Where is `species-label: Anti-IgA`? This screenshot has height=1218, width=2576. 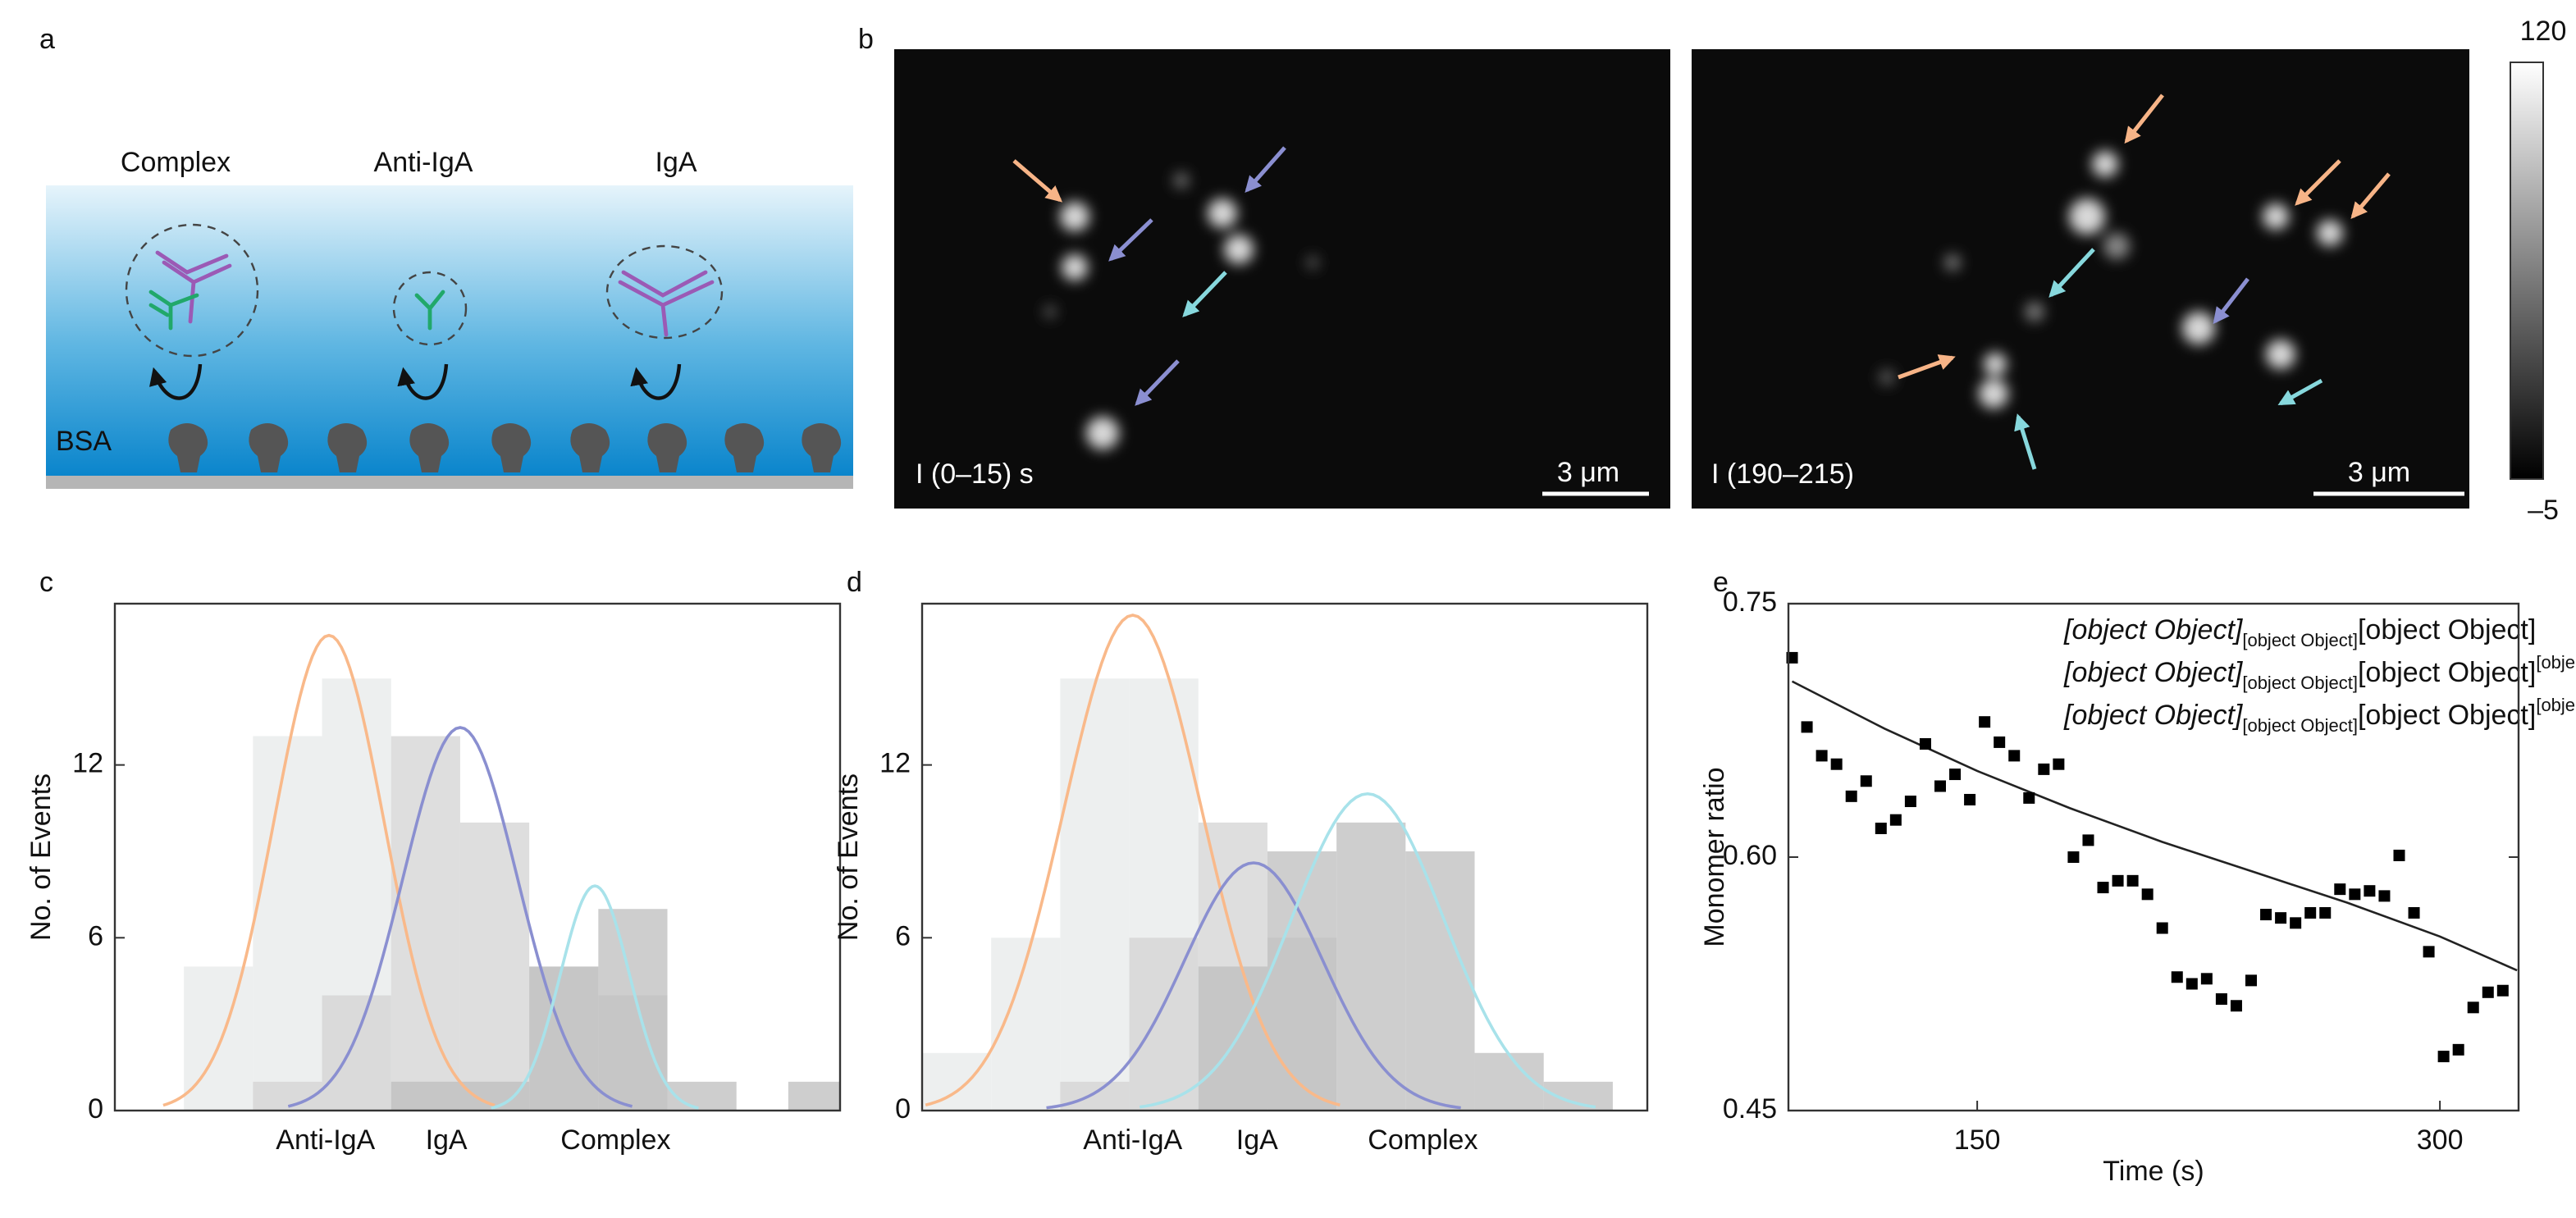 species-label: Anti-IgA is located at coordinates (423, 162).